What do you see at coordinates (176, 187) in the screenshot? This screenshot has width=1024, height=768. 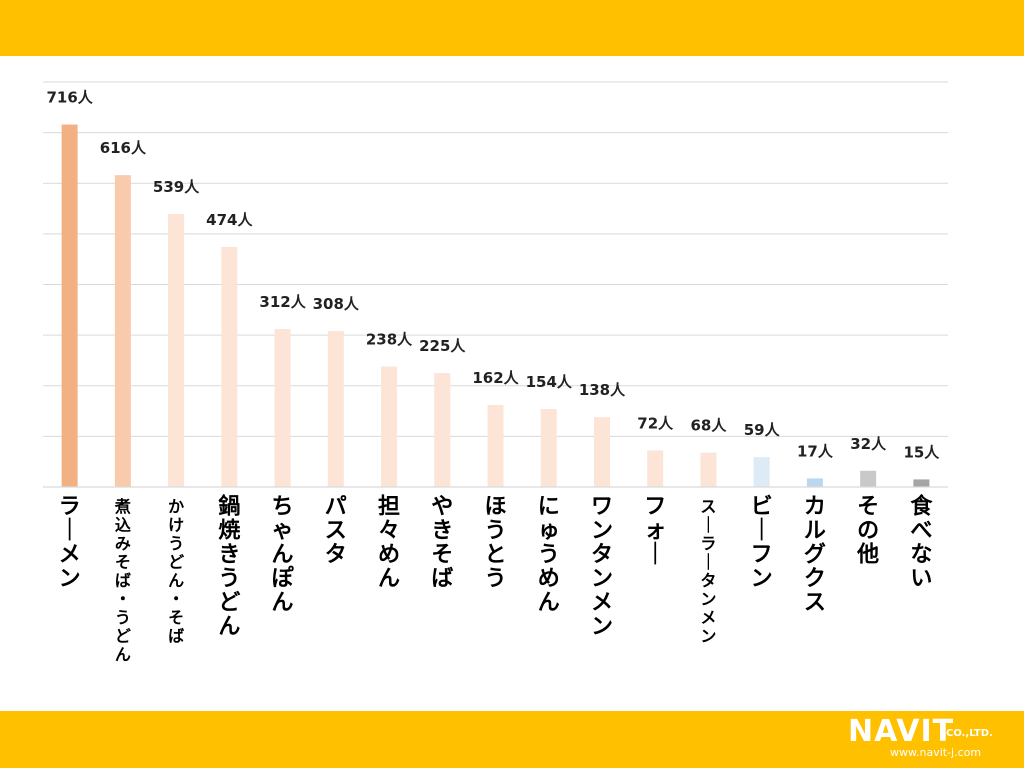 I see `data-label: 539人` at bounding box center [176, 187].